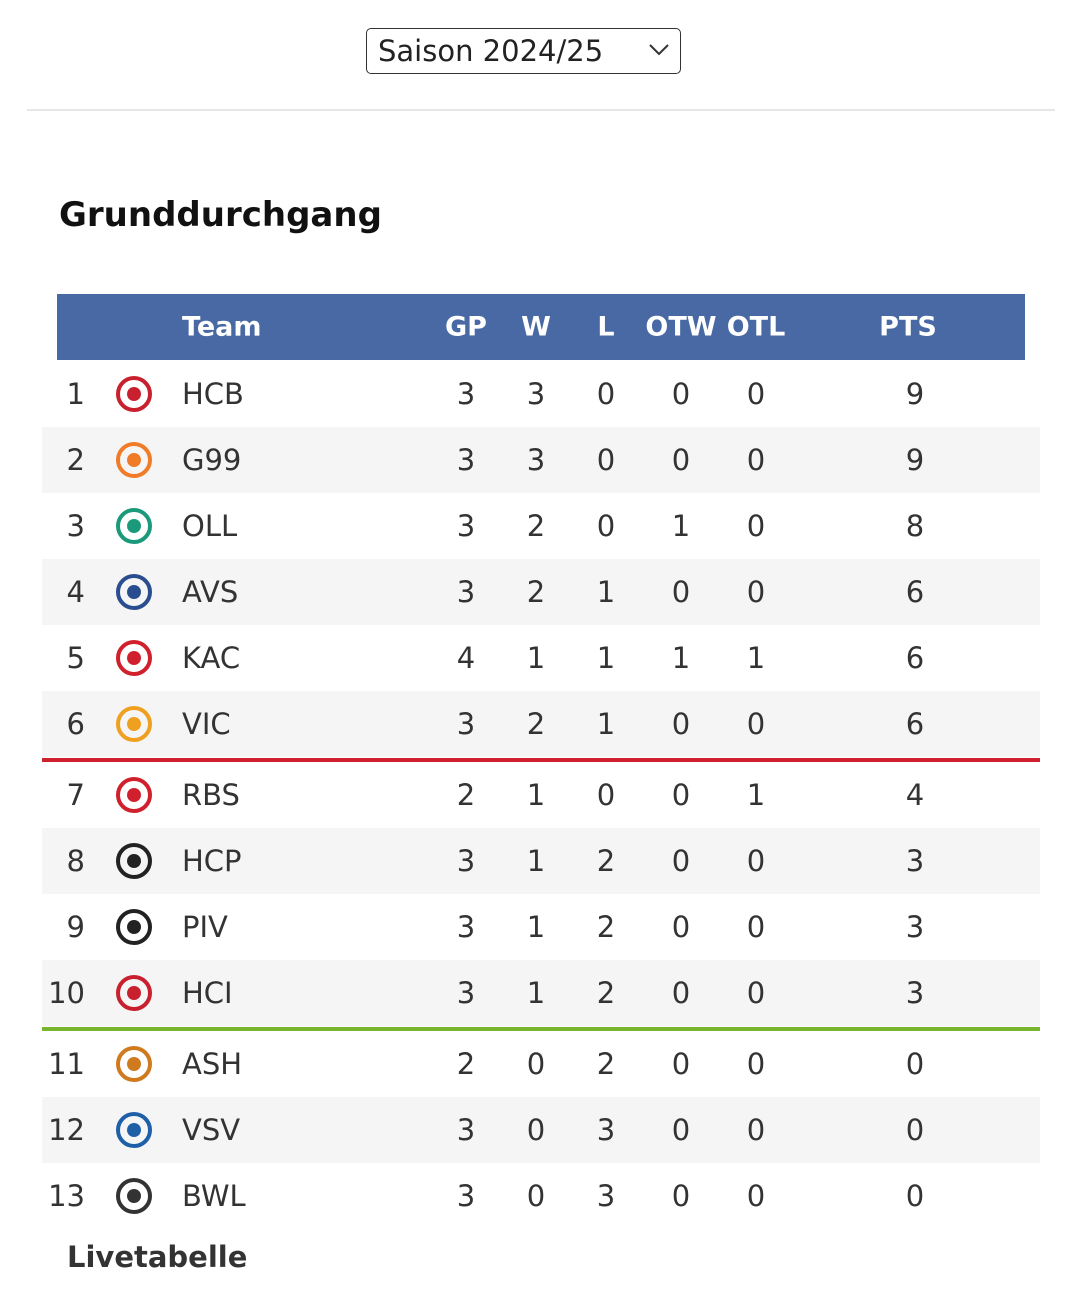 This screenshot has height=1296, width=1080. What do you see at coordinates (541, 526) in the screenshot?
I see `table-row: 3 OLL 3 2 0 1 0 8` at bounding box center [541, 526].